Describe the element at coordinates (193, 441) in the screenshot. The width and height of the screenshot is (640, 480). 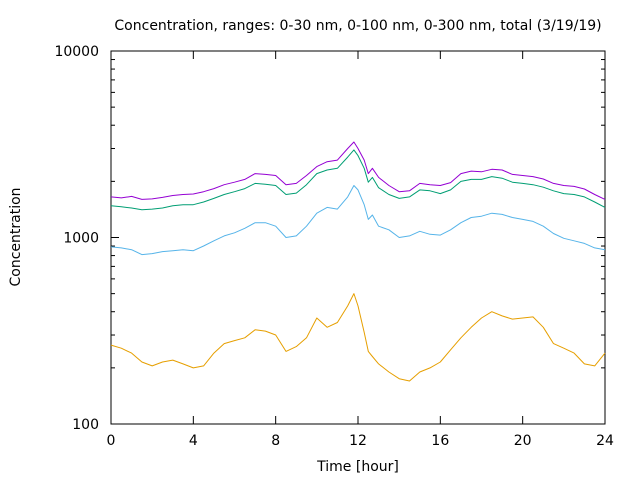
I see `x-tick-label: 4` at that location.